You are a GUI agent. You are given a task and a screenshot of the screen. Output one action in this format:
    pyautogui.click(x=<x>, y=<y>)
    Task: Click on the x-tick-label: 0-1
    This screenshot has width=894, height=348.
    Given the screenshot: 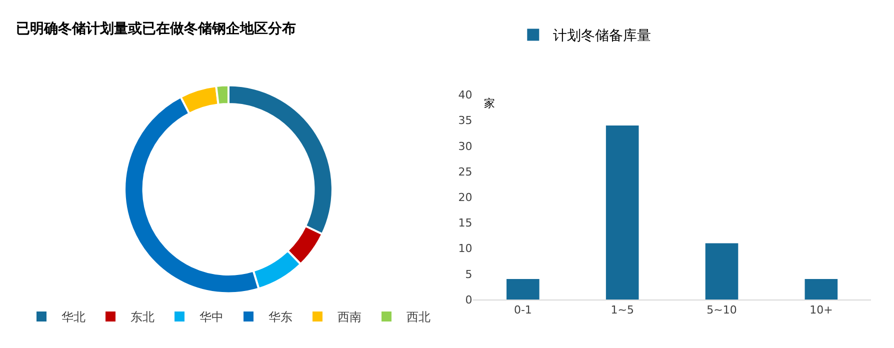 What is the action you would take?
    pyautogui.click(x=523, y=310)
    